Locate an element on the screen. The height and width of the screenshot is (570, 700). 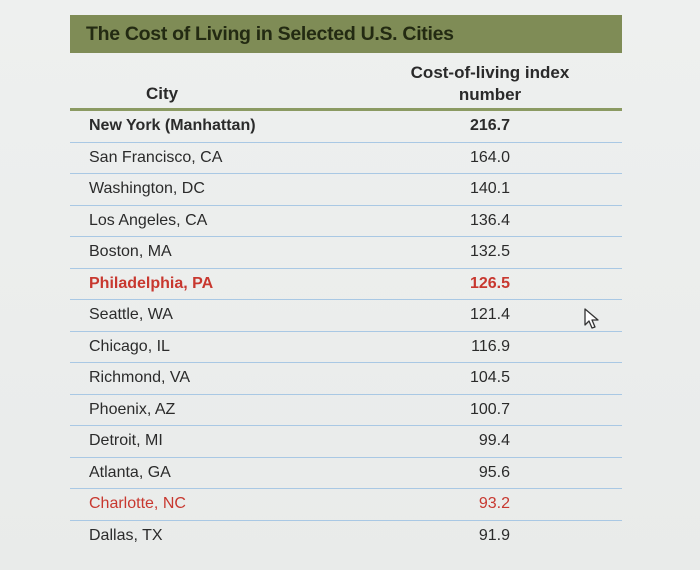
index-value-cell: 121.4 is located at coordinates (489, 314).